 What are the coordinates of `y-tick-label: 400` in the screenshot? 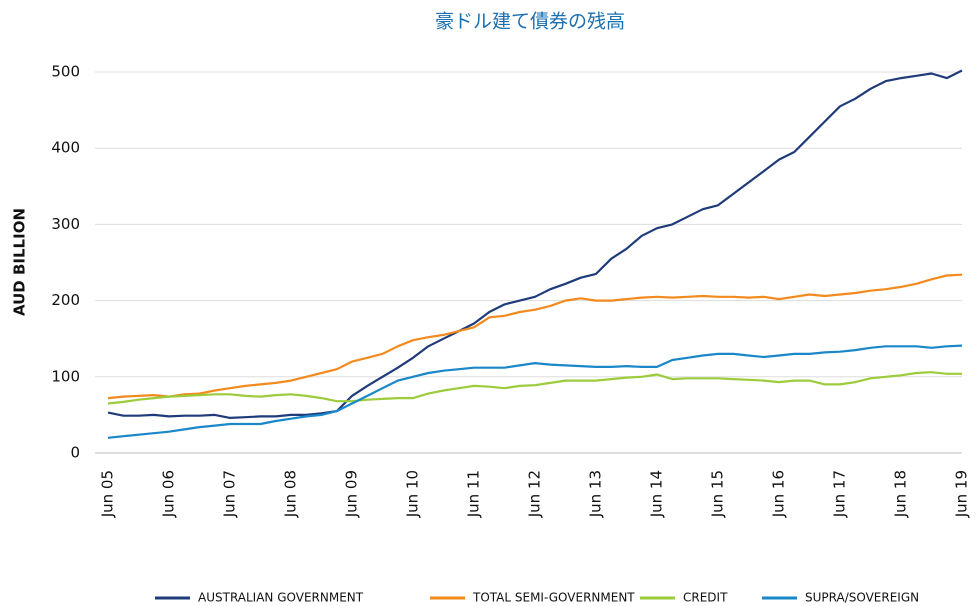 It's located at (65, 148).